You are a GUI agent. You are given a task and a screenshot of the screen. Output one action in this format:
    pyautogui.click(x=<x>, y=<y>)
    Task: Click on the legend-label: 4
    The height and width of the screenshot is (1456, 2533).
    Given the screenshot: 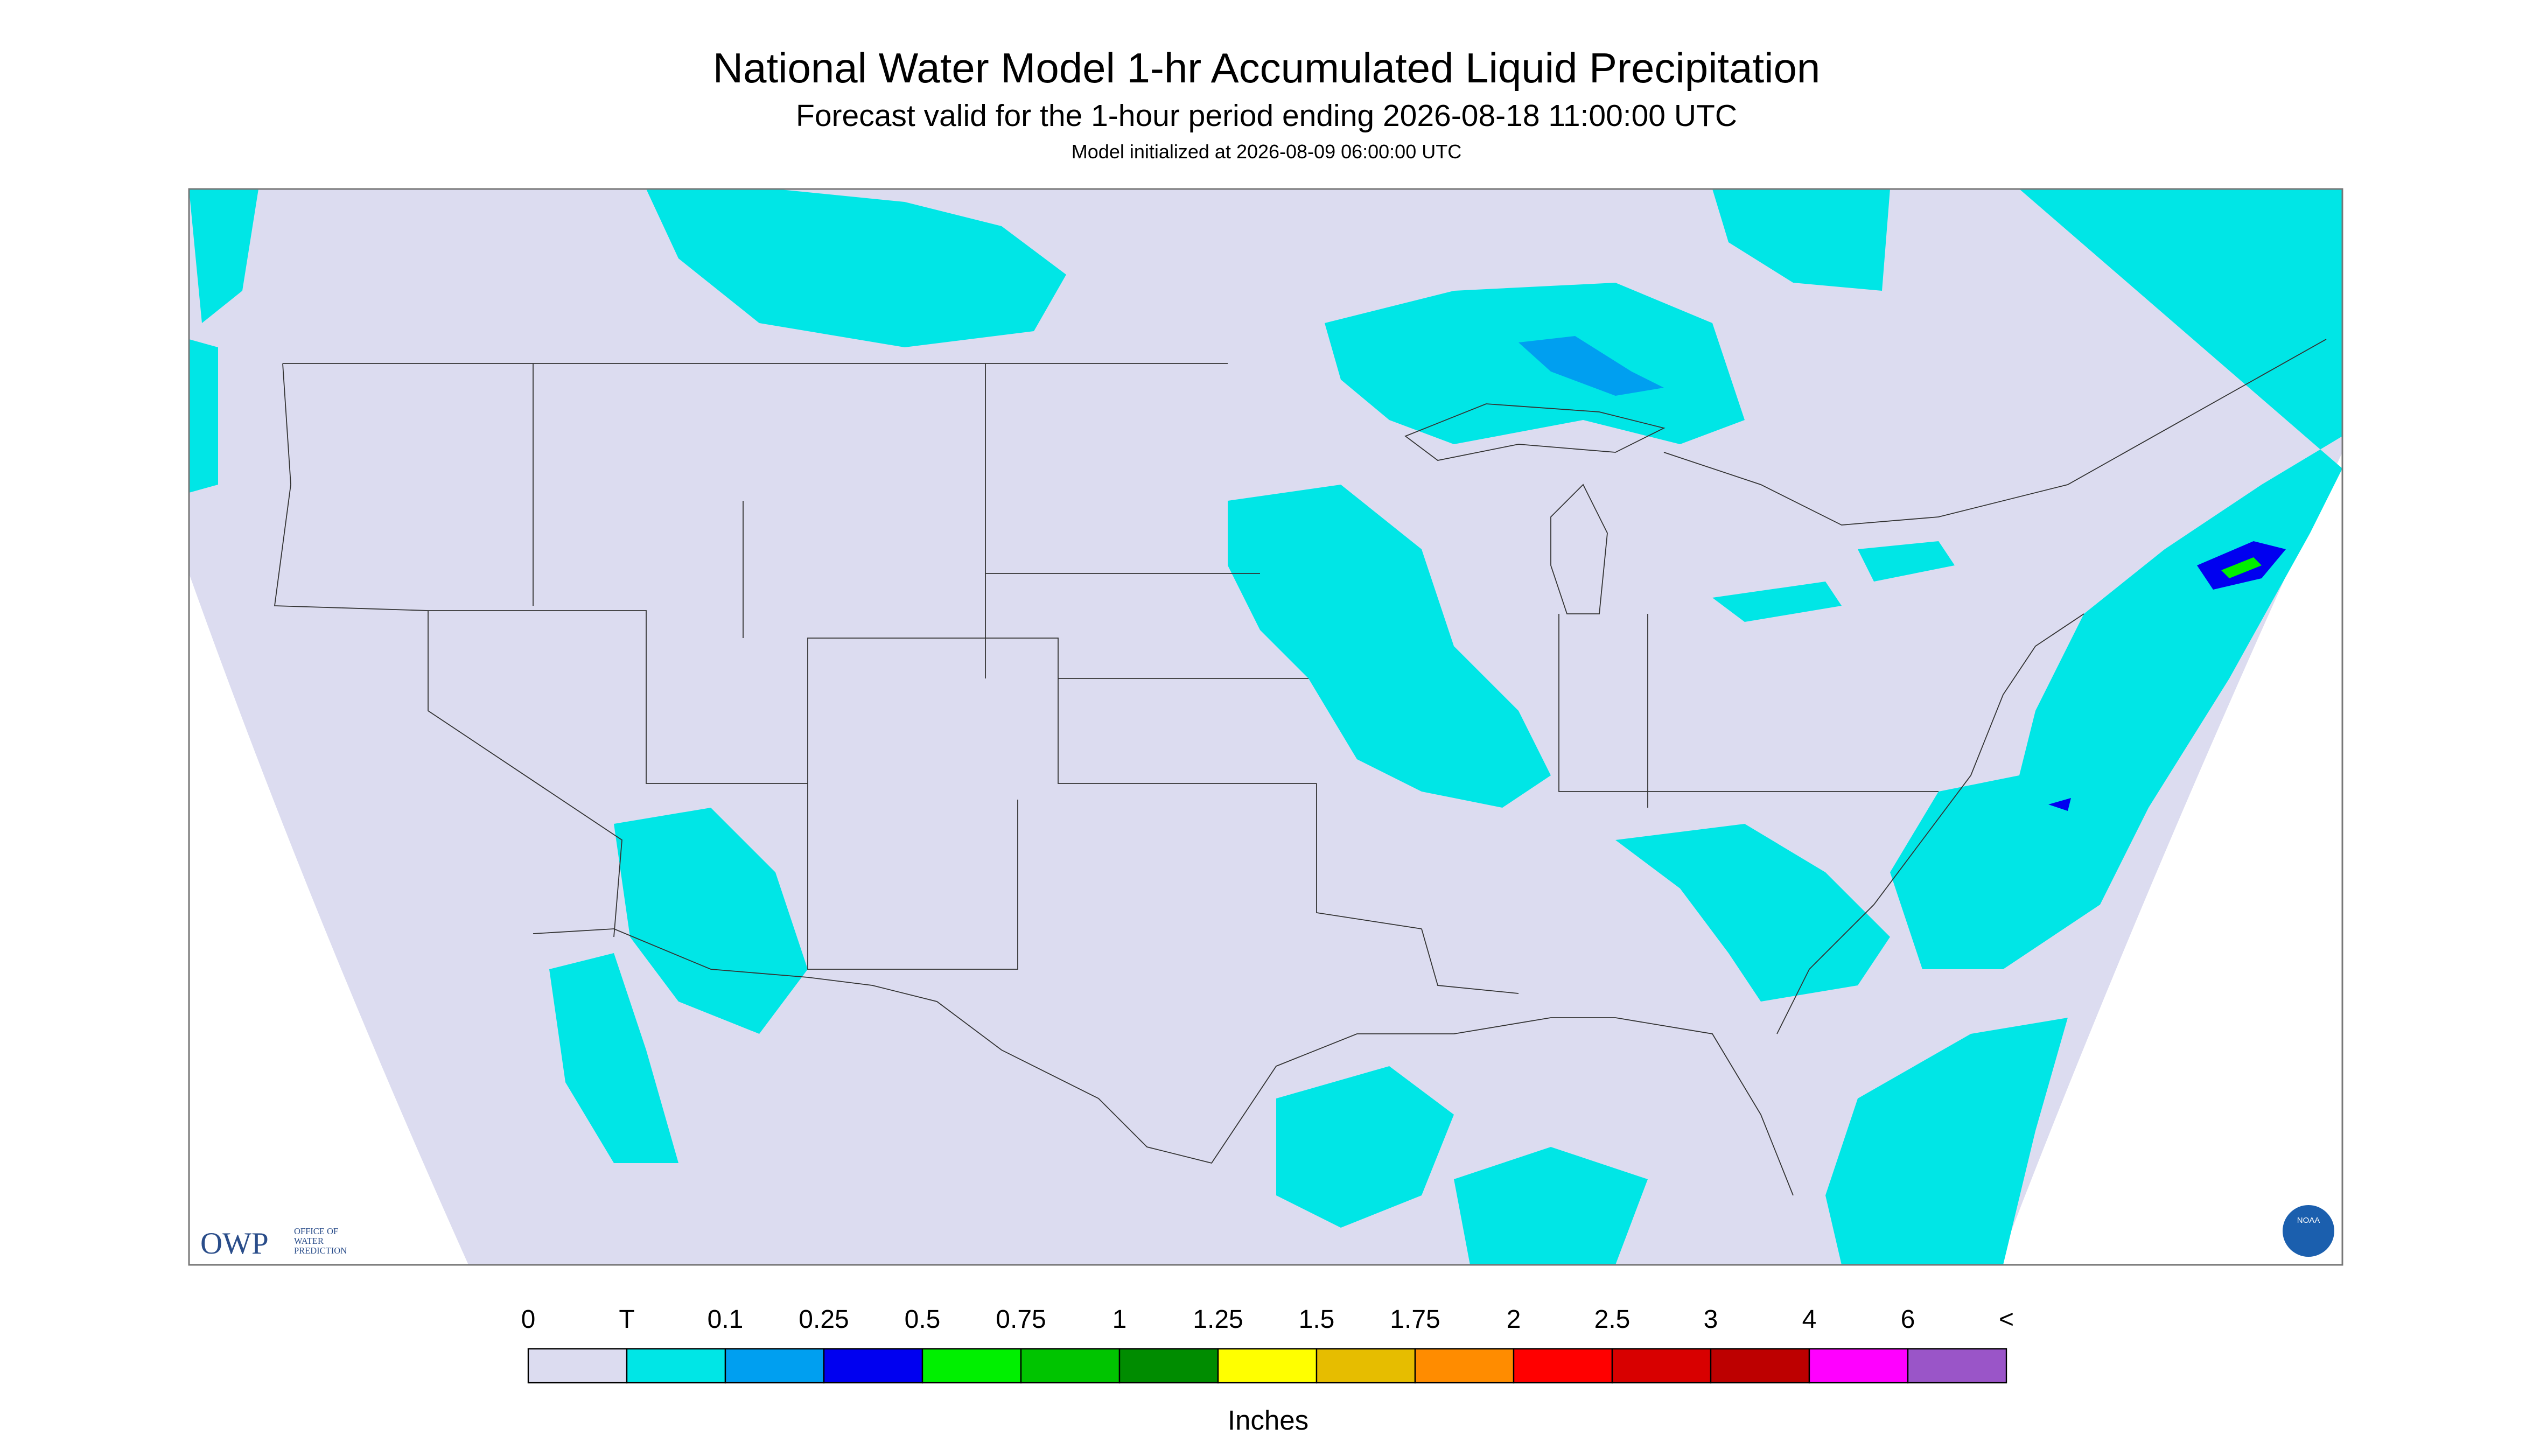 What is the action you would take?
    pyautogui.click(x=1810, y=1319)
    